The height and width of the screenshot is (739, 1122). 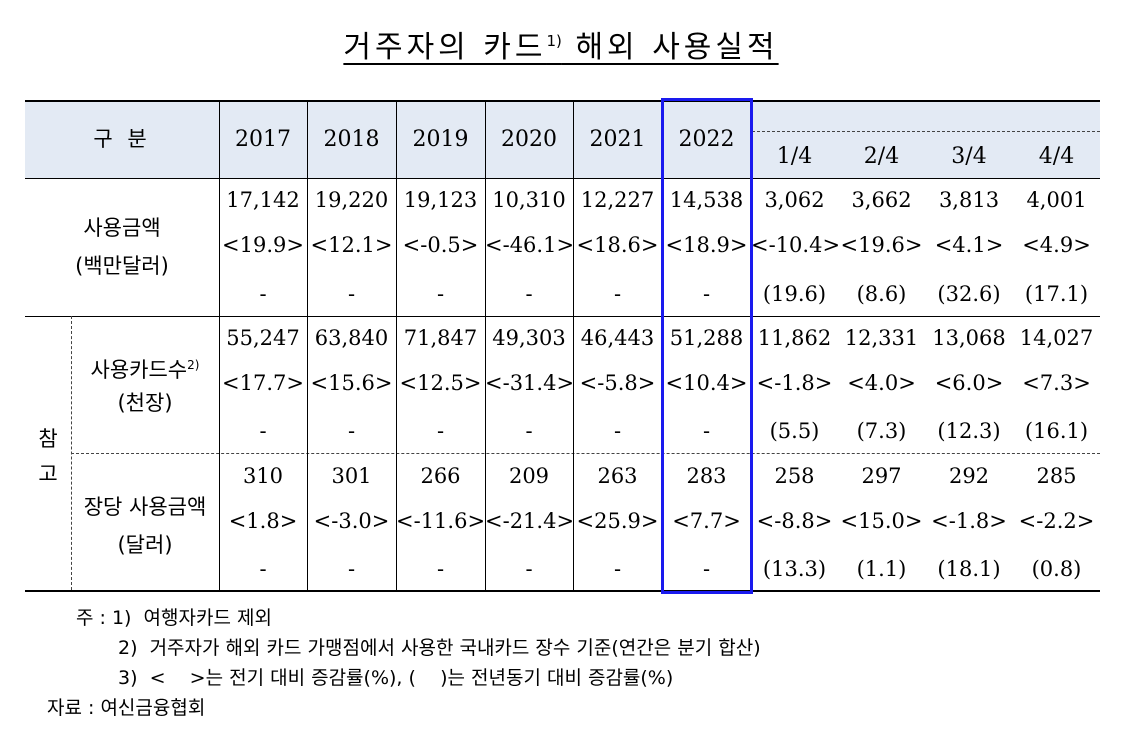 What do you see at coordinates (263, 139) in the screenshot?
I see `year-header: 2017` at bounding box center [263, 139].